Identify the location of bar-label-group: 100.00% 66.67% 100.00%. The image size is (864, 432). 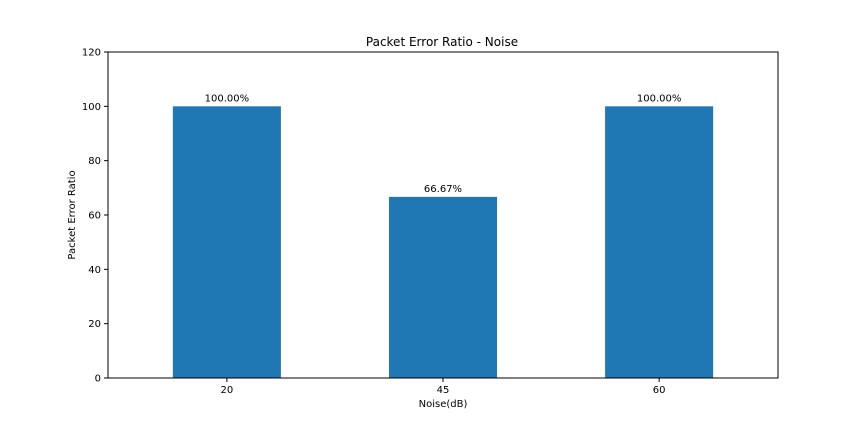
(443, 144).